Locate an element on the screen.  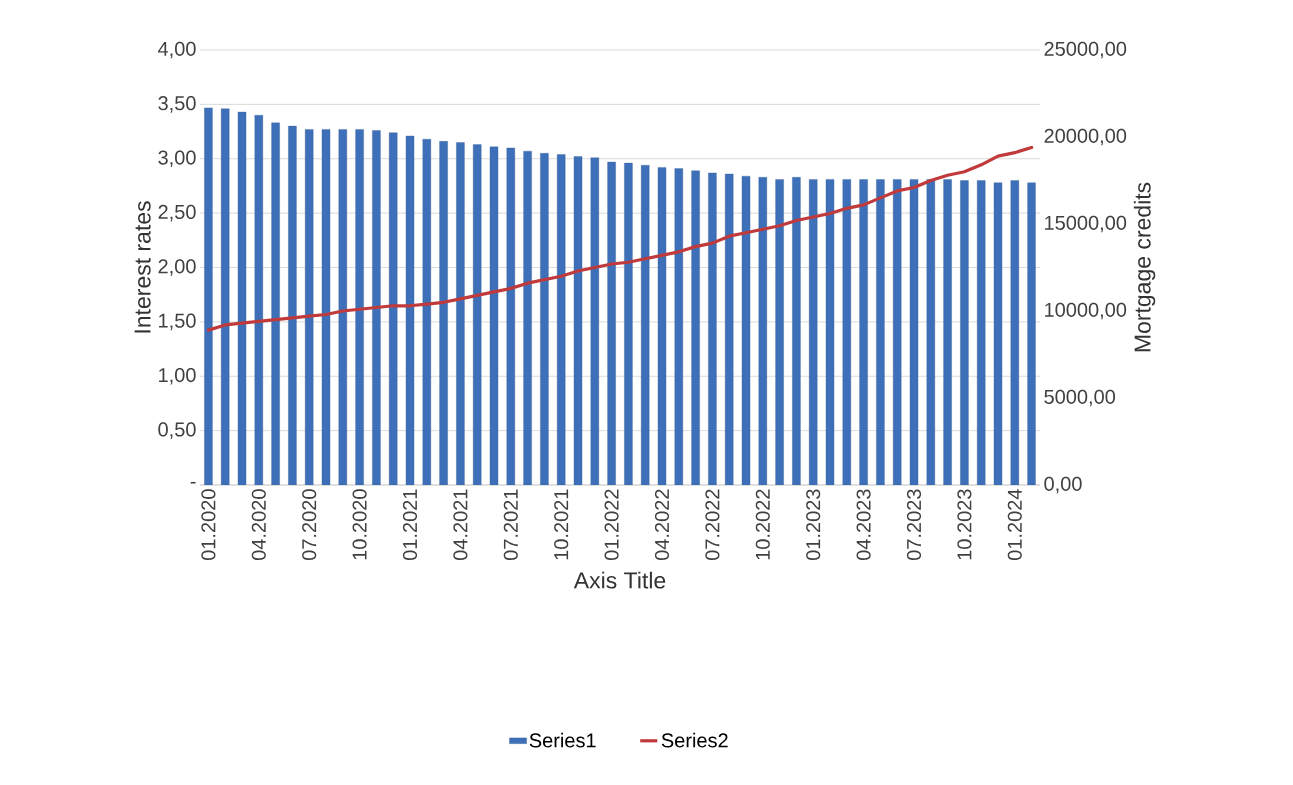
x-tick-label: 07.2023 is located at coordinates (914, 525).